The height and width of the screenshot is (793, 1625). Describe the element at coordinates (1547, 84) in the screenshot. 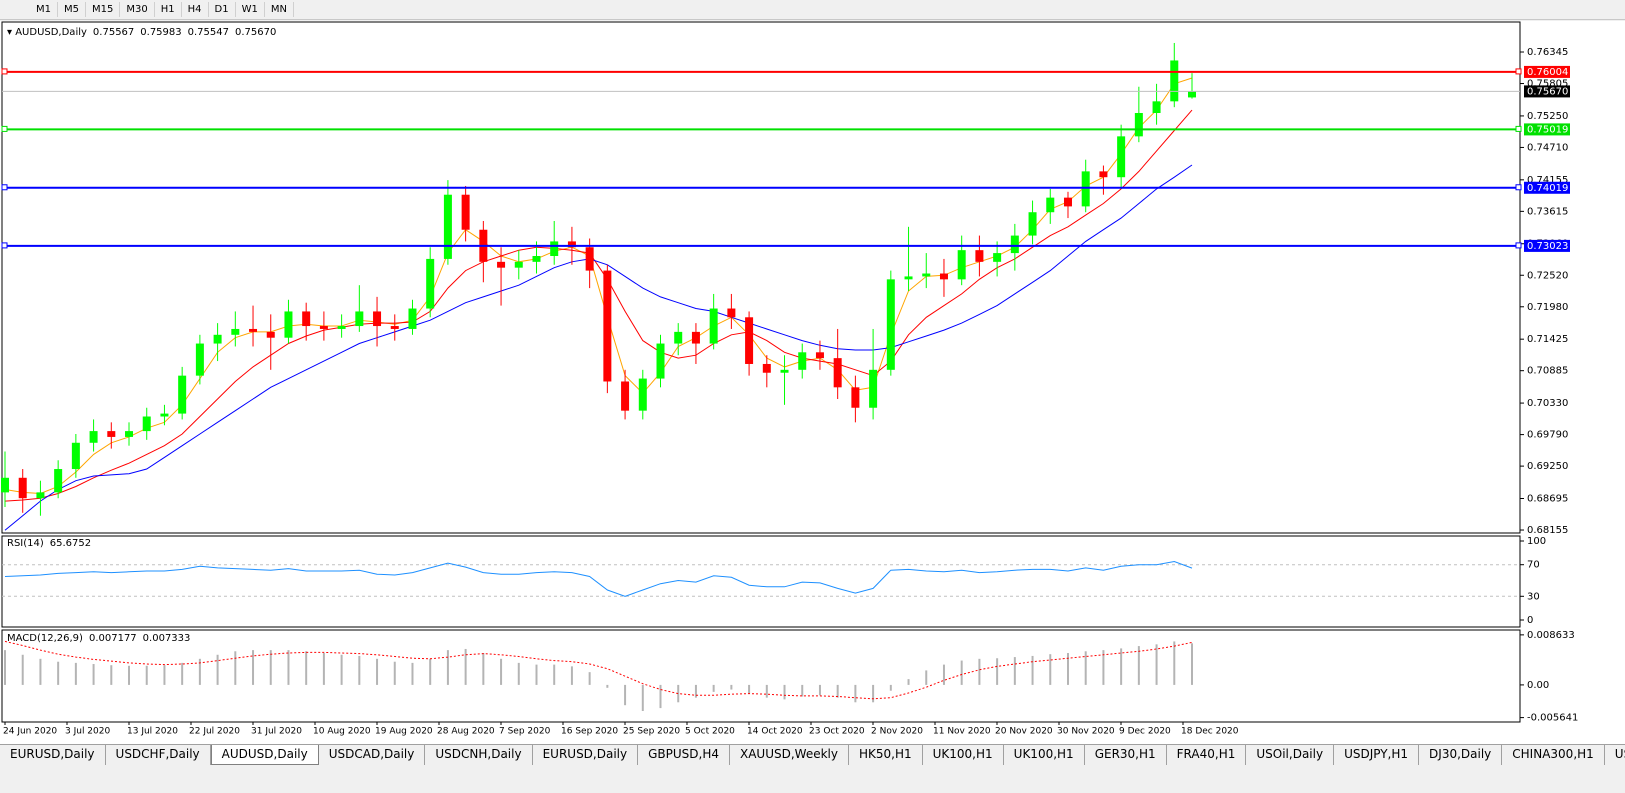

I see `price-tick-label: 0.75805` at that location.